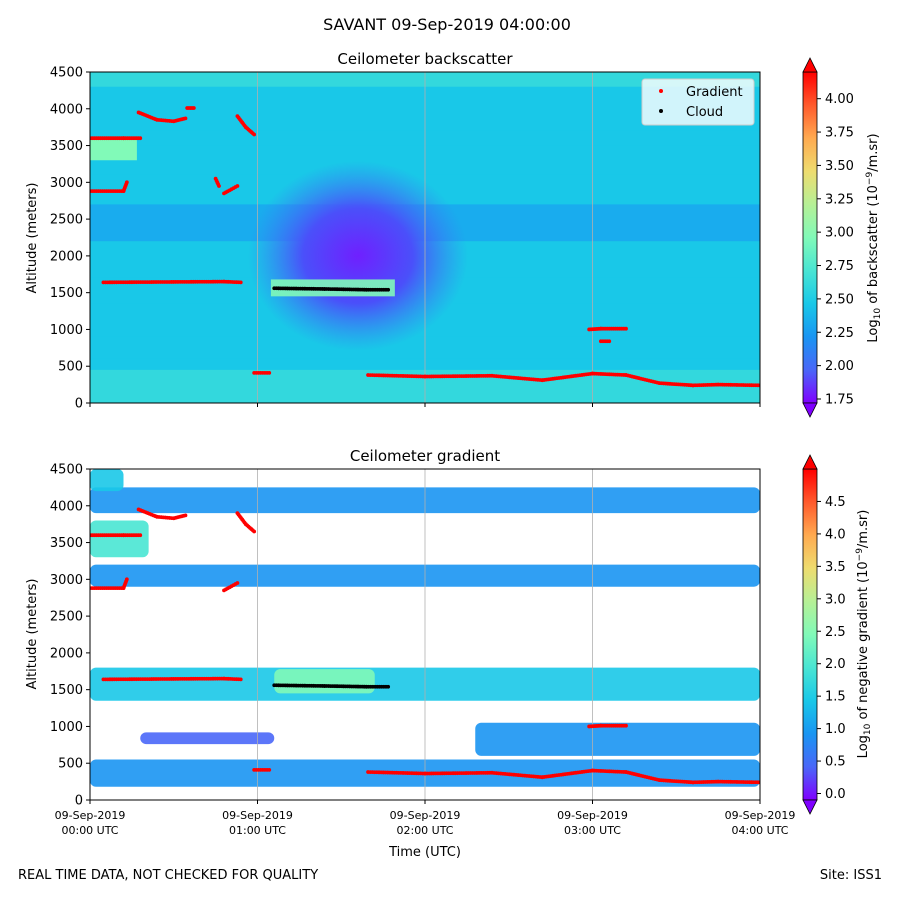 The height and width of the screenshot is (900, 900). What do you see at coordinates (425, 405) in the screenshot?
I see `backscatter-x-ticks` at bounding box center [425, 405].